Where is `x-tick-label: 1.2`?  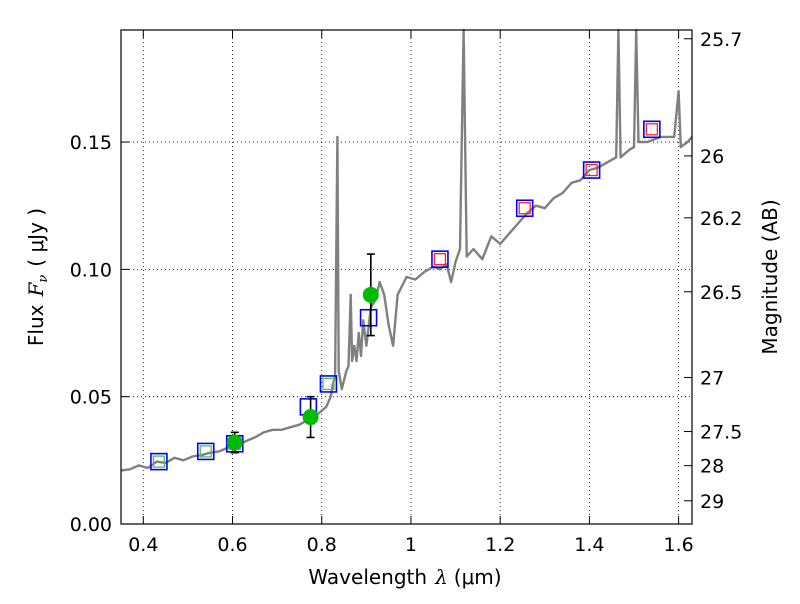
x-tick-label: 1.2 is located at coordinates (500, 545).